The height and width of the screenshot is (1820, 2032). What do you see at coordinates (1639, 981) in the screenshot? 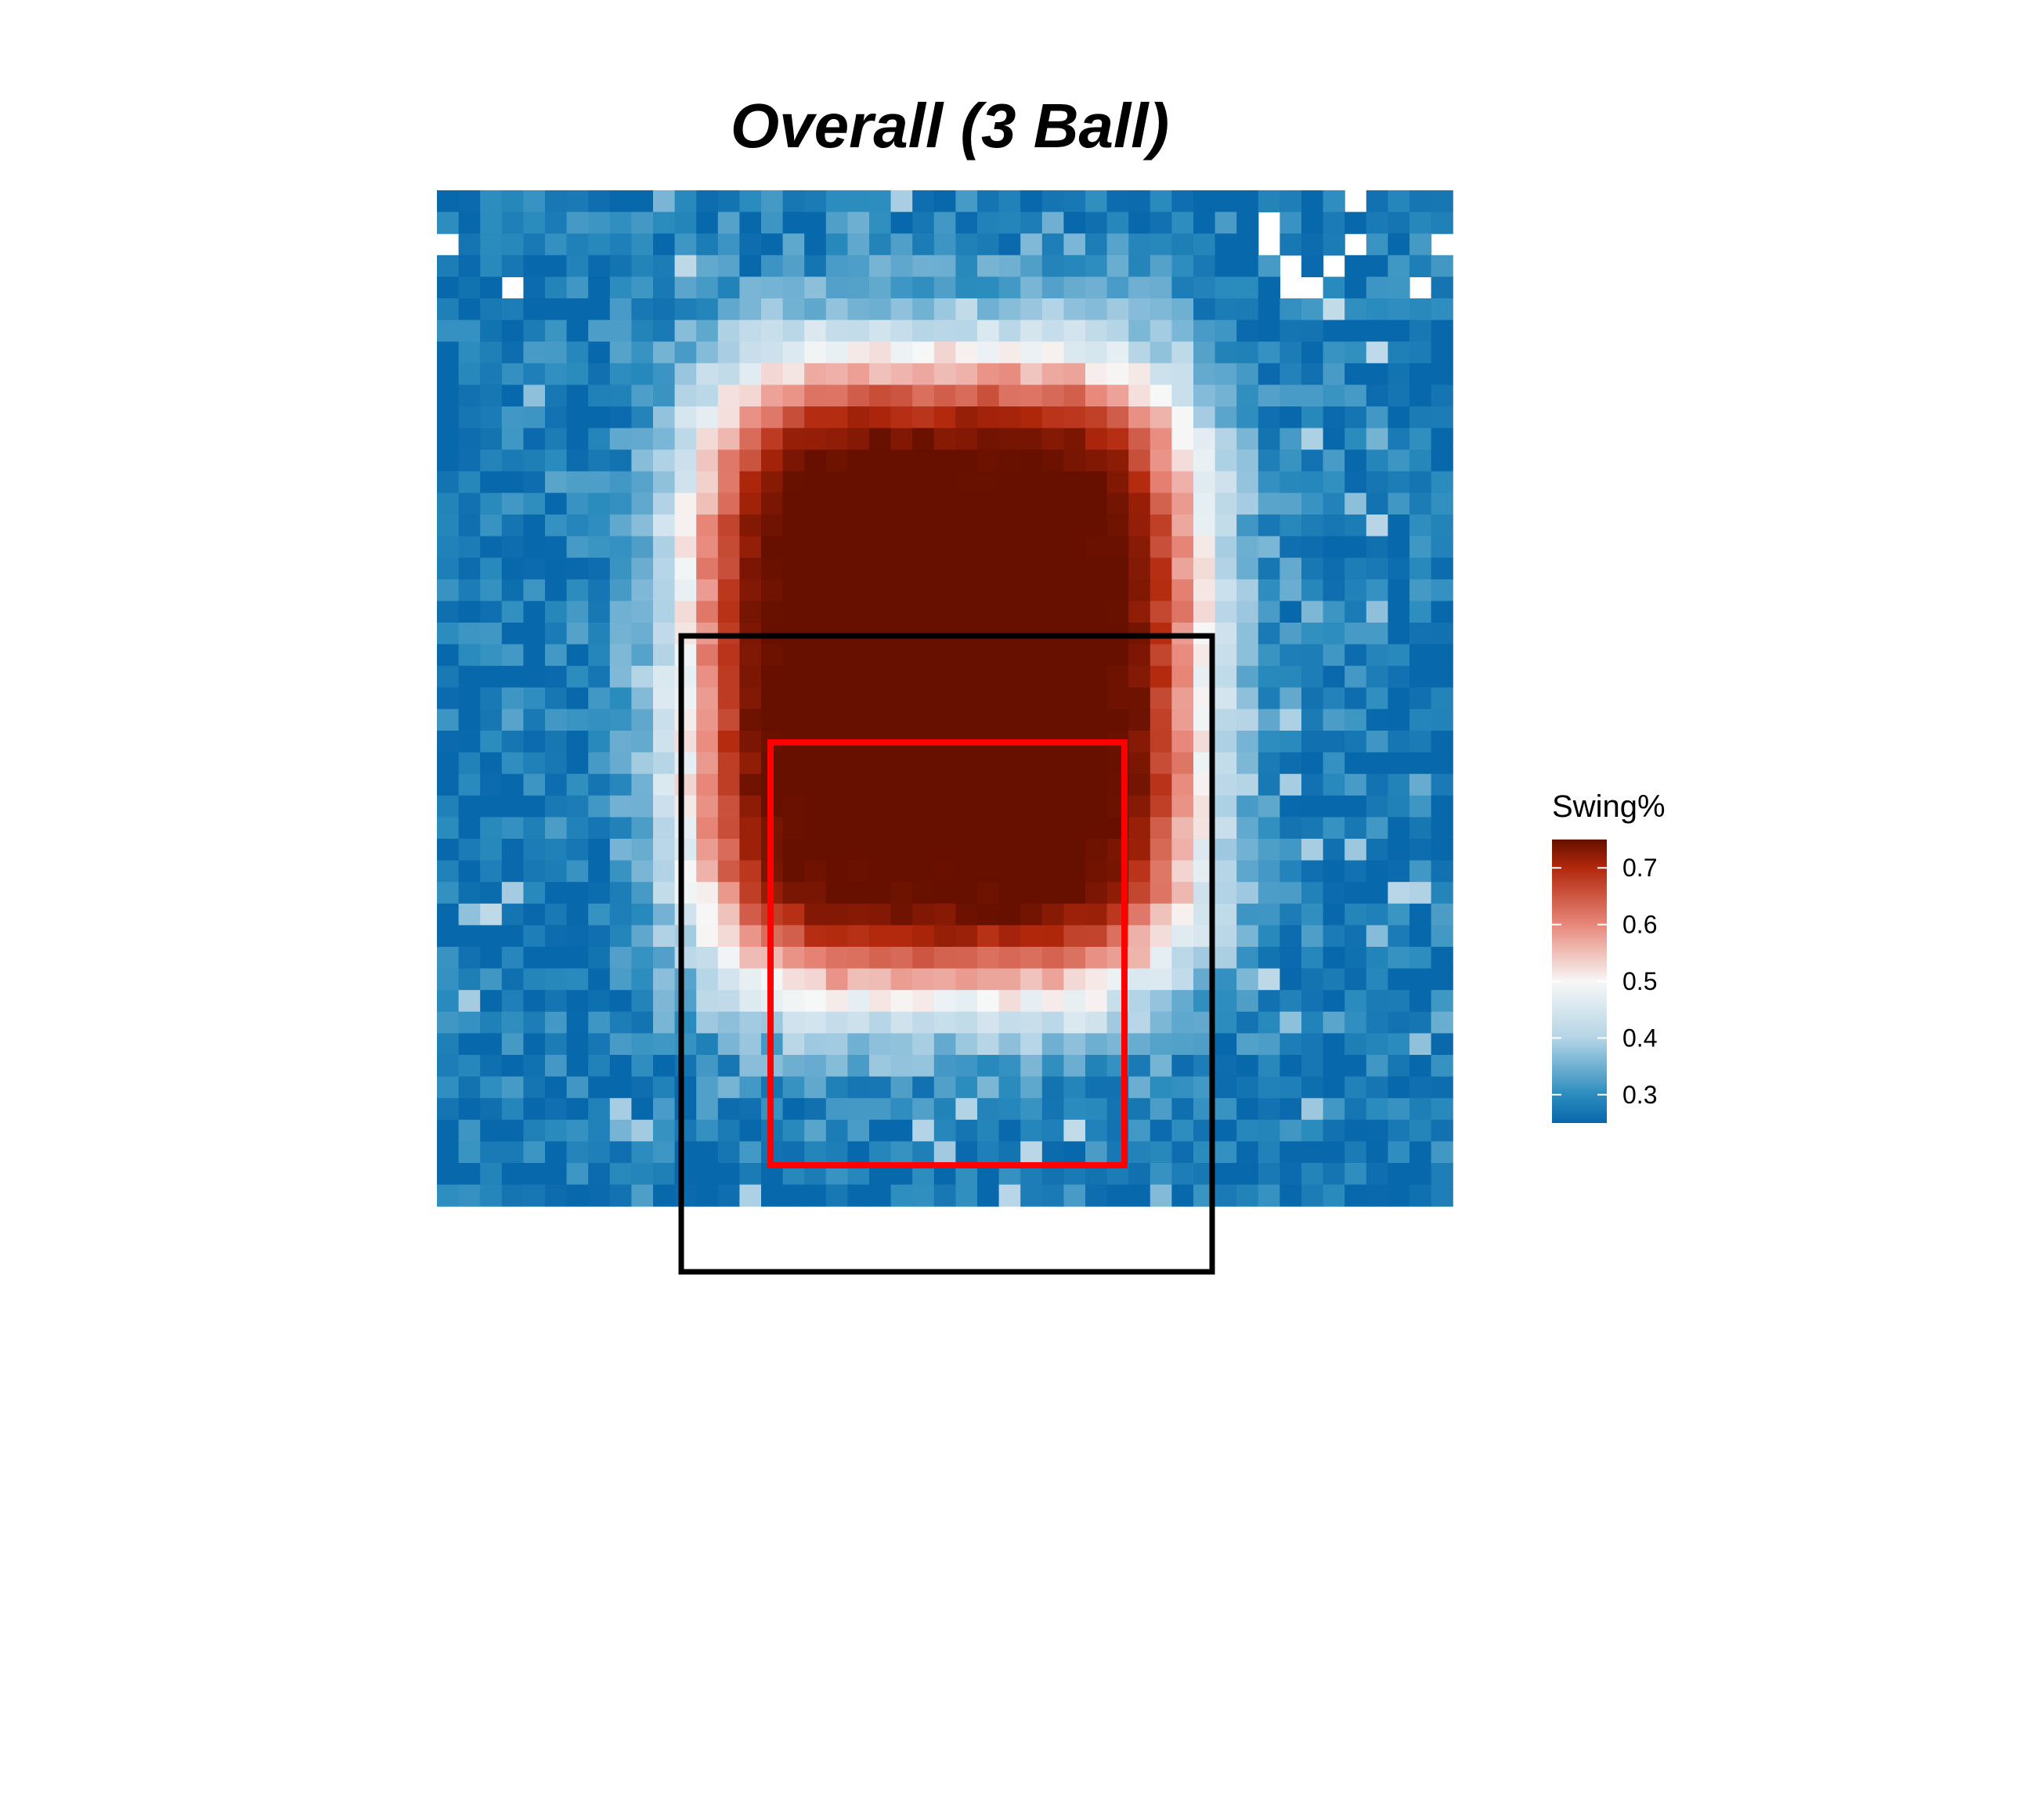
I see `legend-tick-label: 0.5` at bounding box center [1639, 981].